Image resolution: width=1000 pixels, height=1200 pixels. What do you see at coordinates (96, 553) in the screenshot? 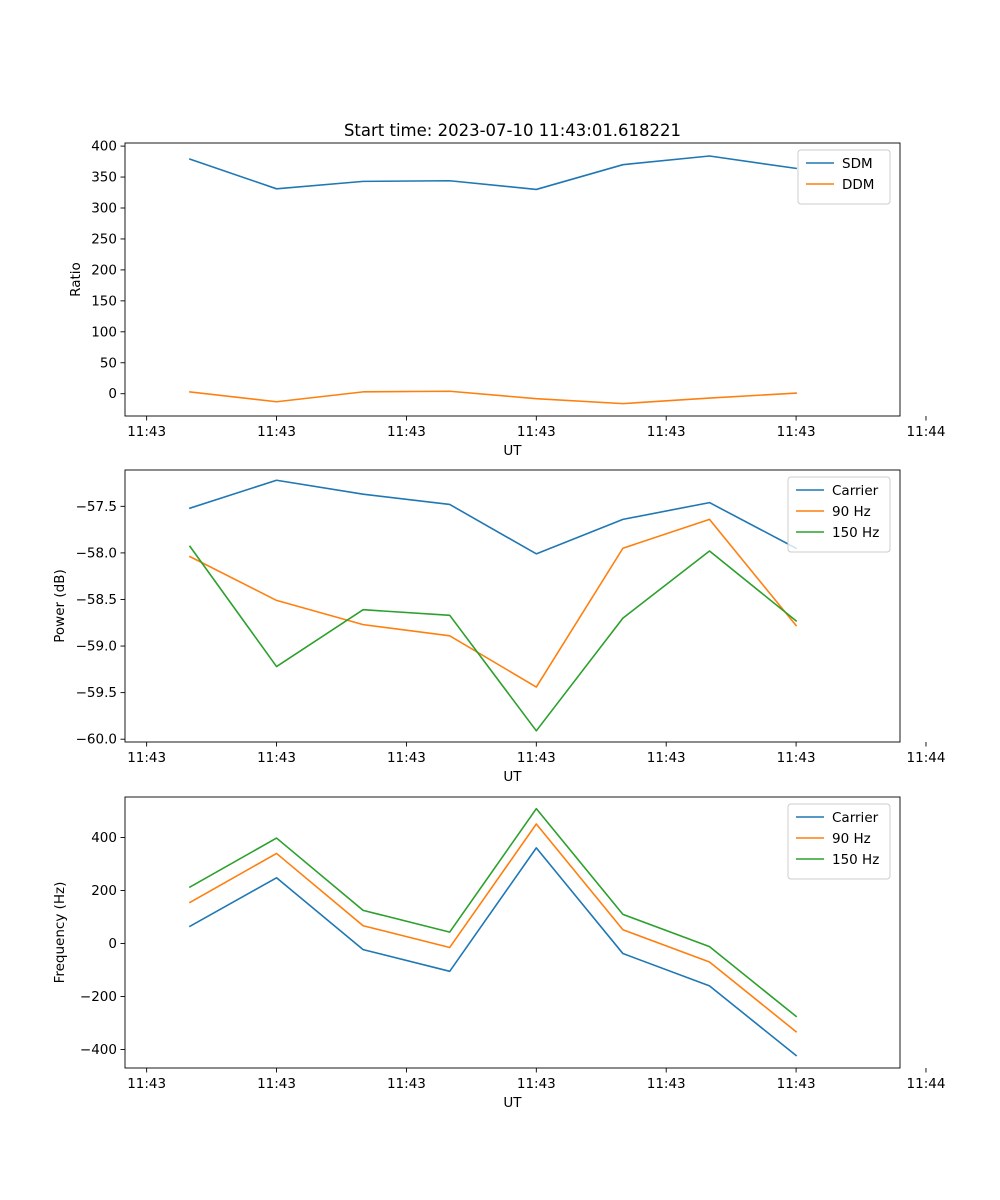
I see `y-tick-label: −58.0` at bounding box center [96, 553].